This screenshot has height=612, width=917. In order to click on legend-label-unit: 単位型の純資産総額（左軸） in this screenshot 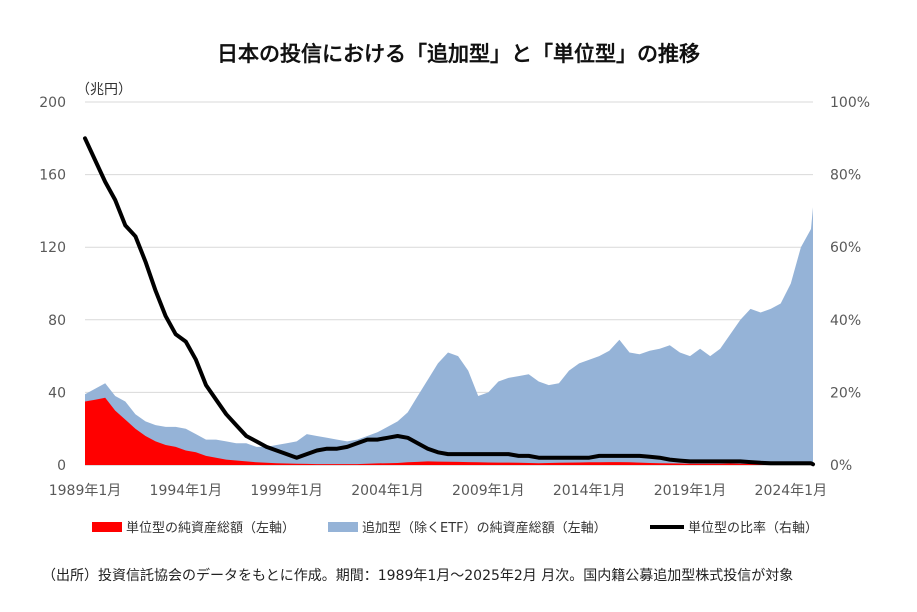, I will do `click(211, 528)`.